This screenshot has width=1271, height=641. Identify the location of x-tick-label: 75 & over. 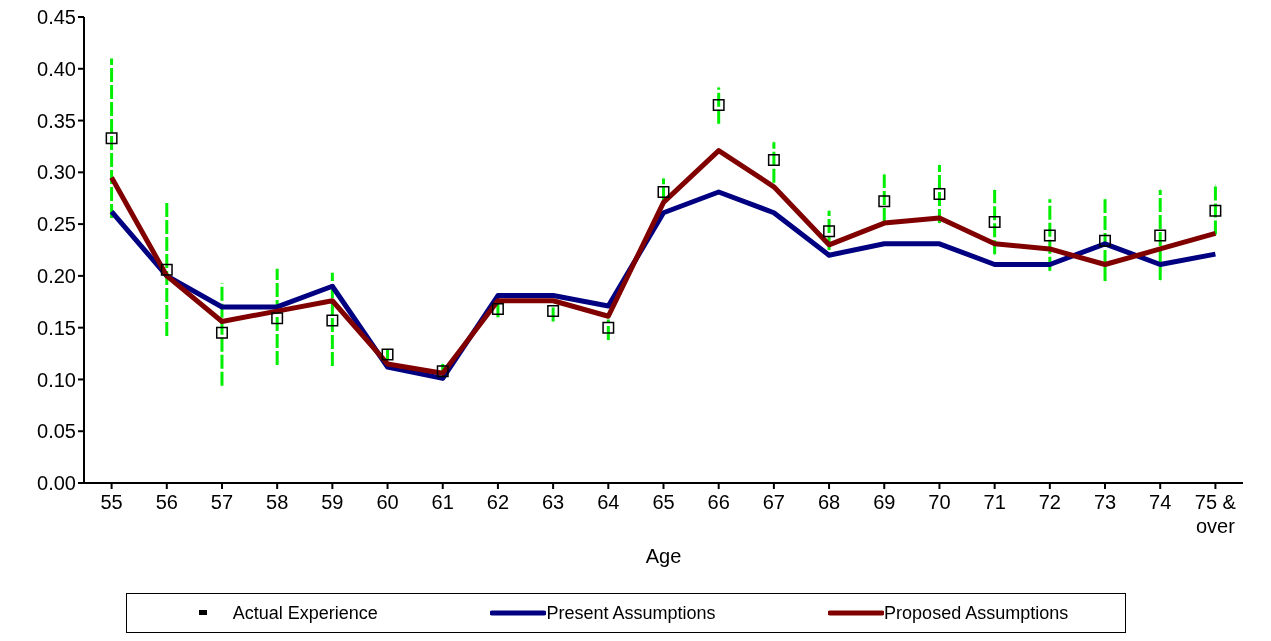
(1215, 514).